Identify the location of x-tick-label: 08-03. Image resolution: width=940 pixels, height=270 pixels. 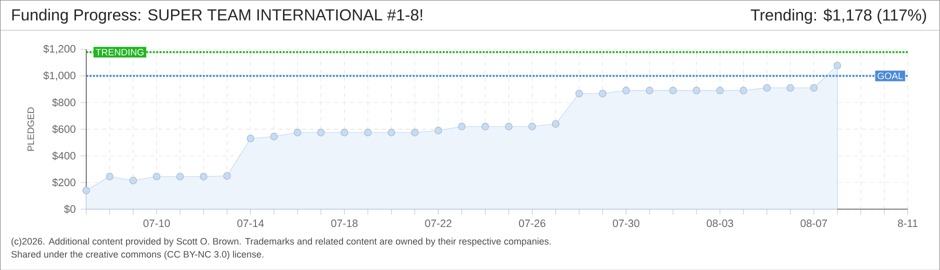
(720, 223).